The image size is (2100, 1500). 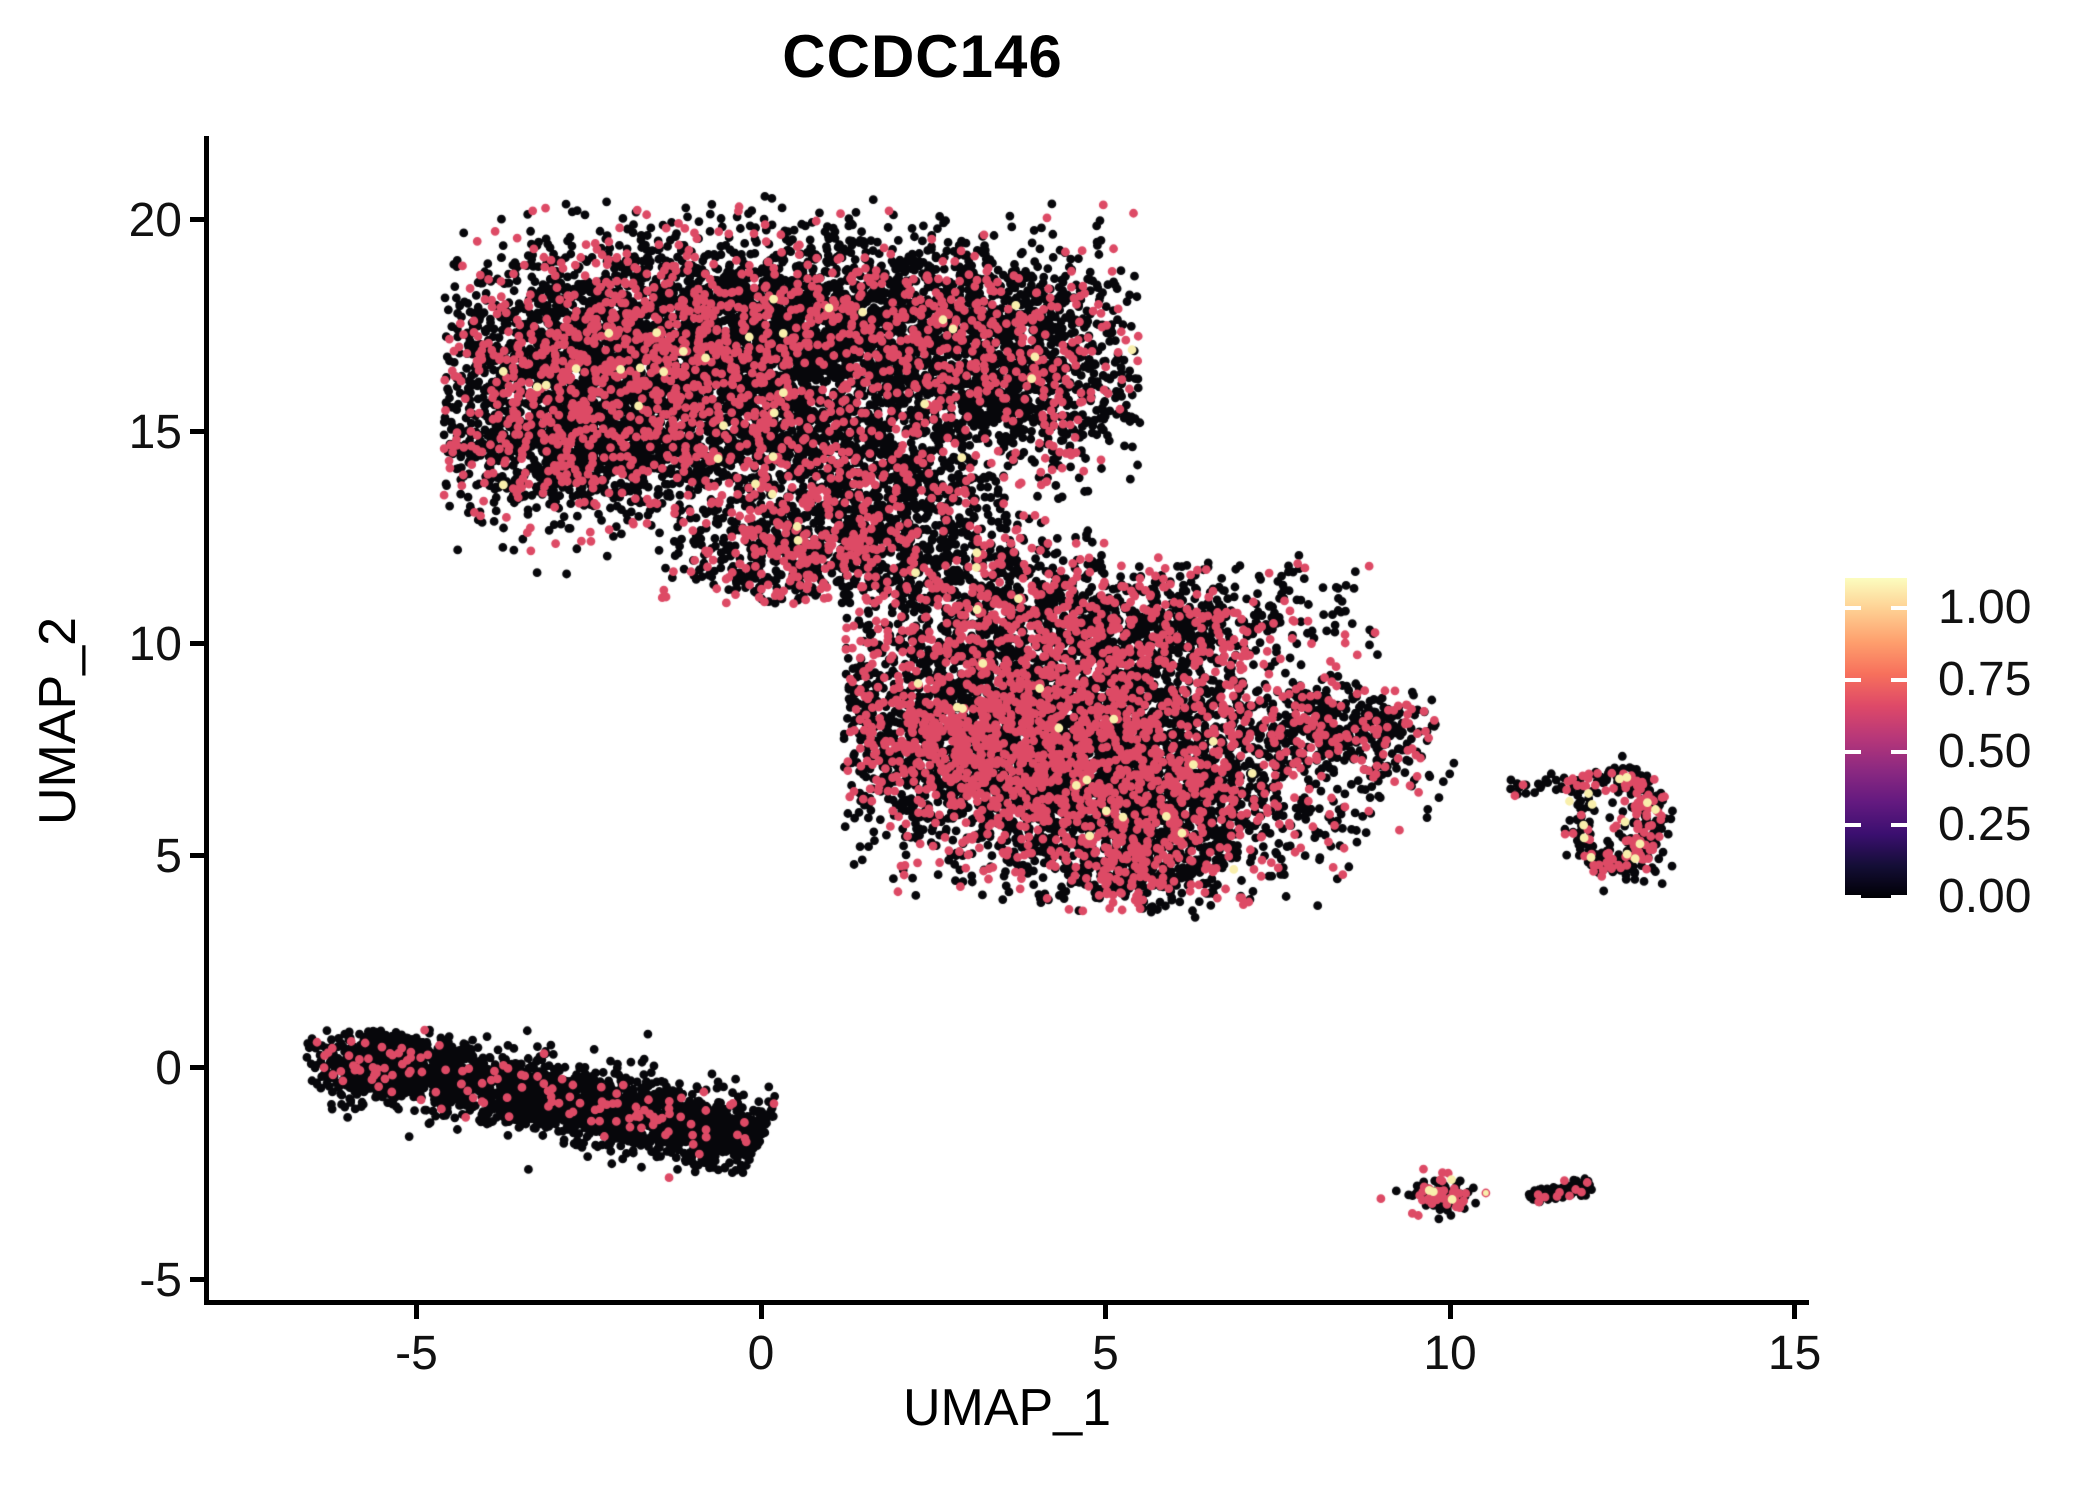 I want to click on x-axis-title: UMAP_1, so click(x=1007, y=1408).